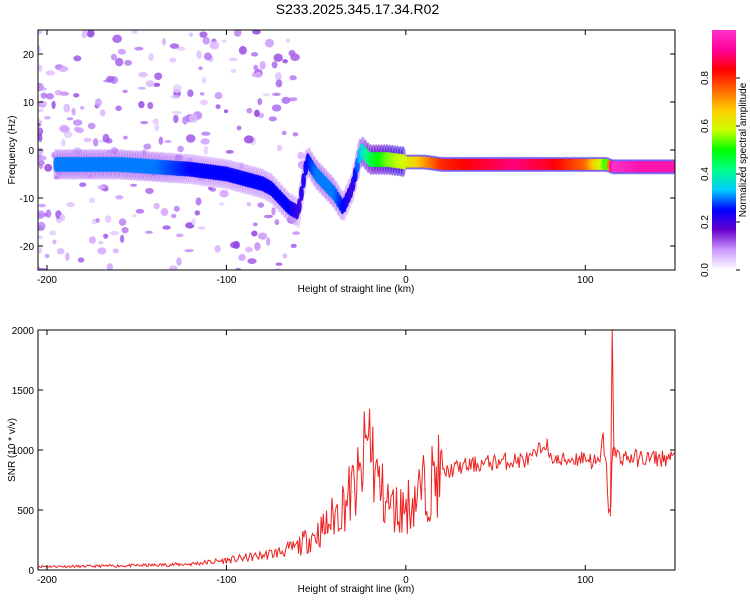 The image size is (750, 600). I want to click on snr-y-tick-label: 2000, so click(23, 331).